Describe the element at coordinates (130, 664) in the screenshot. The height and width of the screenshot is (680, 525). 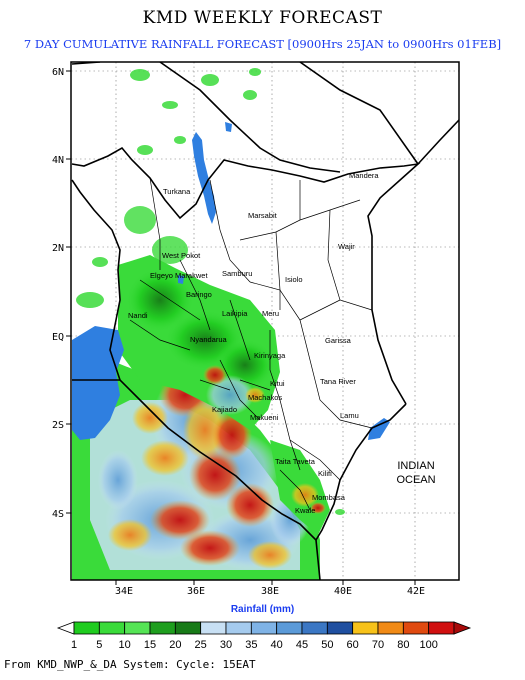
I see `footer-credit: From KMD_NWP_&_DA System: Cycle: 15EAT` at that location.